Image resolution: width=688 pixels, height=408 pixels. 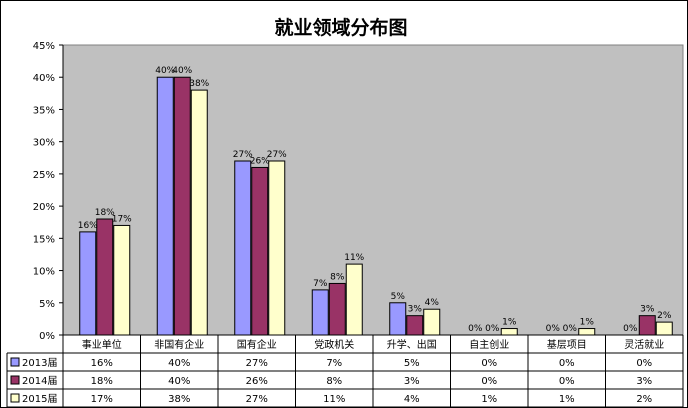 I want to click on category-label-5: 自主创业, so click(x=489, y=344).